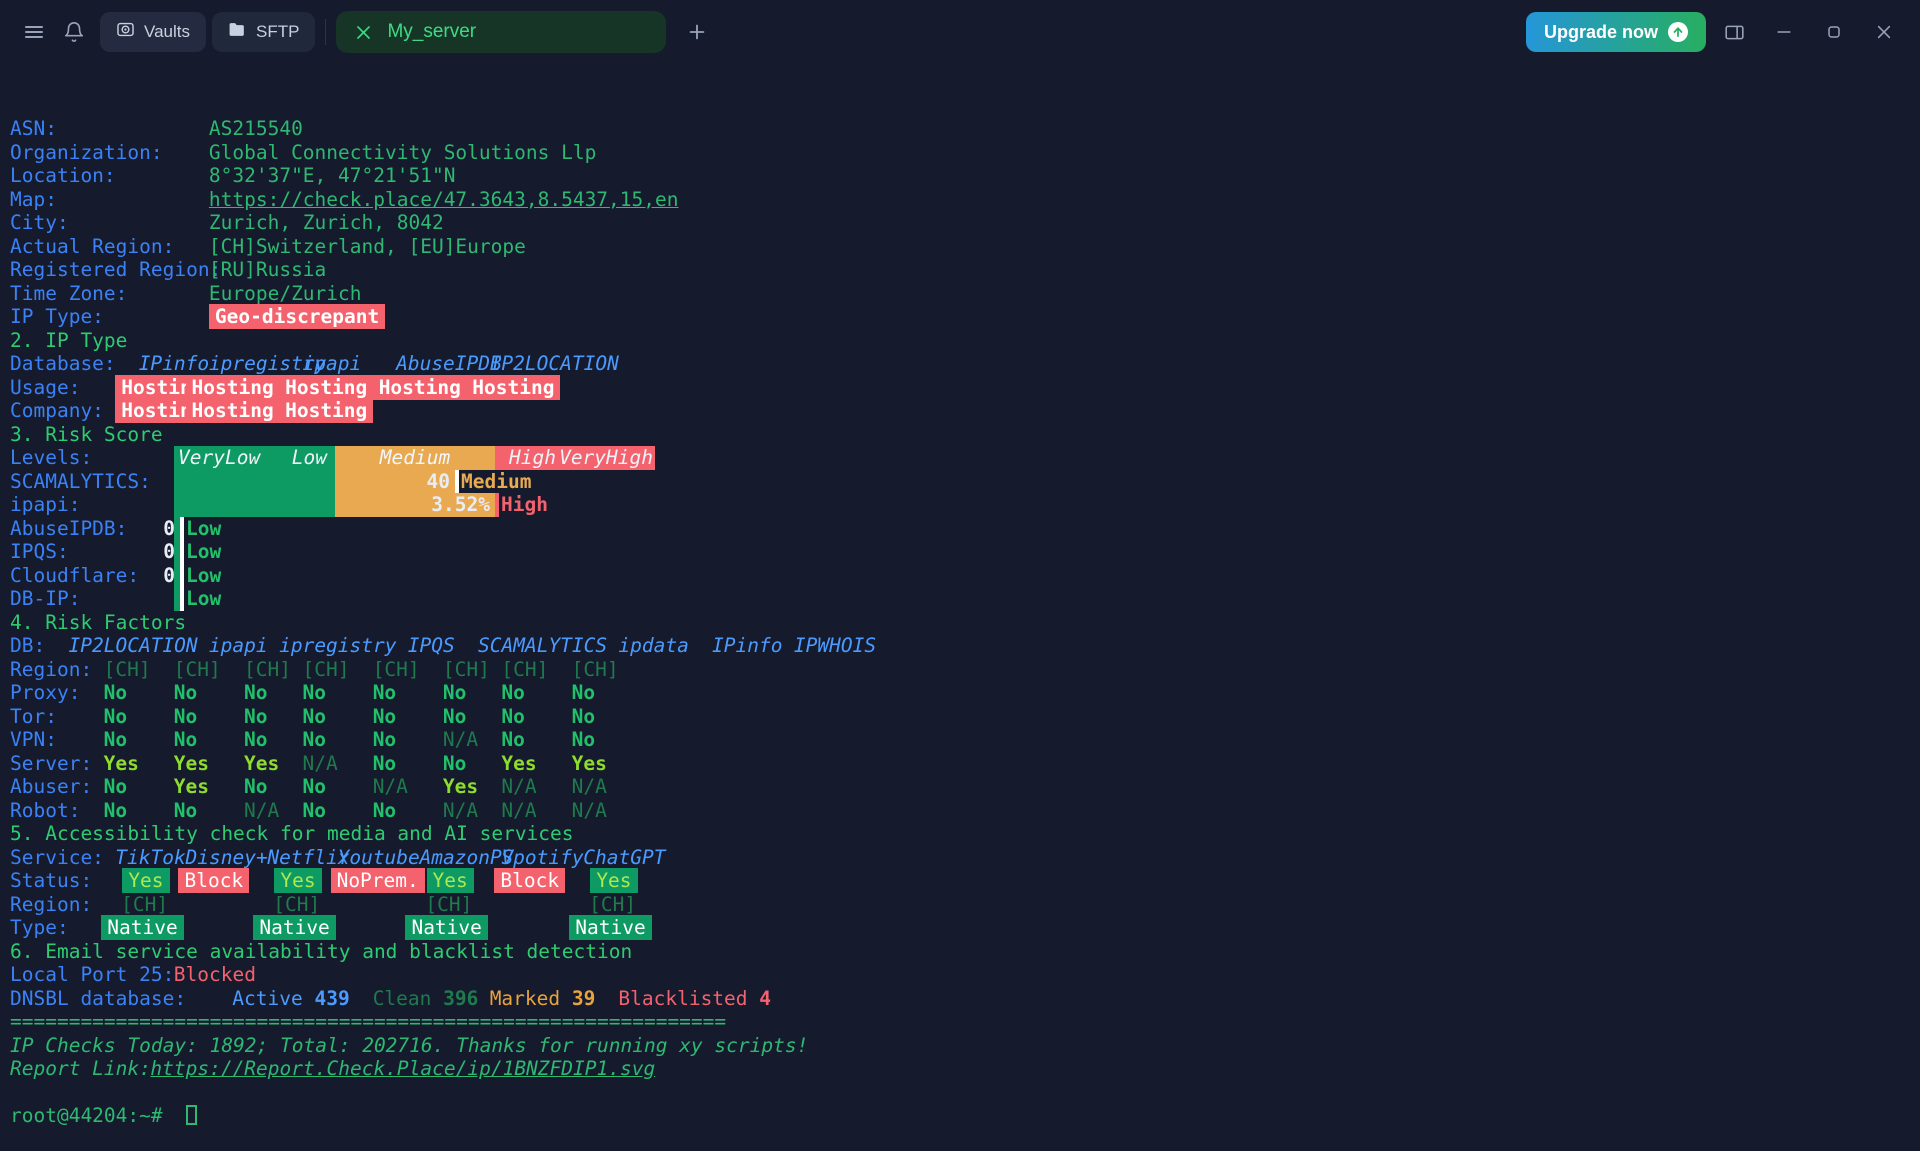 The height and width of the screenshot is (1151, 1920). Describe the element at coordinates (308, 857) in the screenshot. I see `service-name: Netflix` at that location.